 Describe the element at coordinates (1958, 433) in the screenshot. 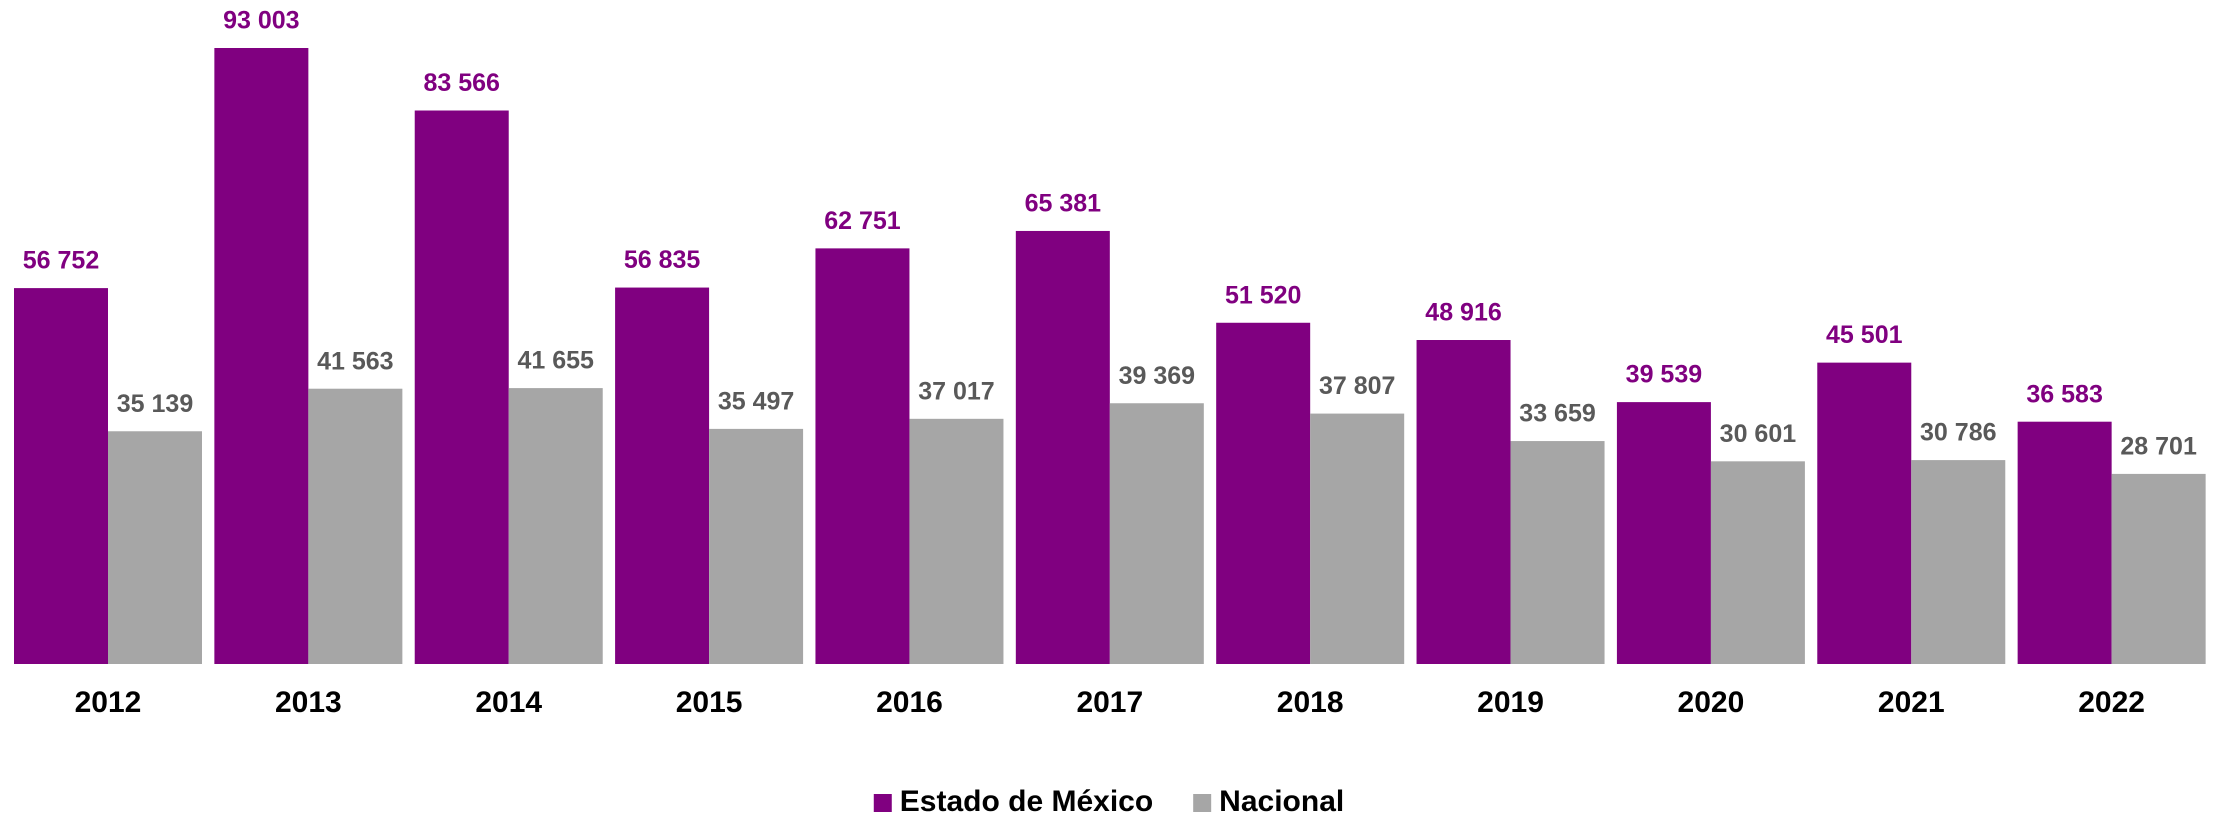

I see `value-label: 30 786` at that location.